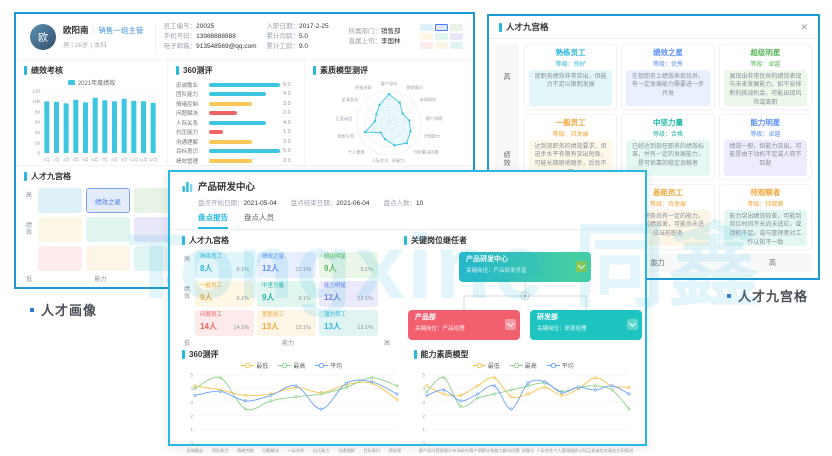 This screenshot has height=456, width=832. What do you see at coordinates (441, 36) in the screenshot?
I see `mini-grid-cell` at bounding box center [441, 36].